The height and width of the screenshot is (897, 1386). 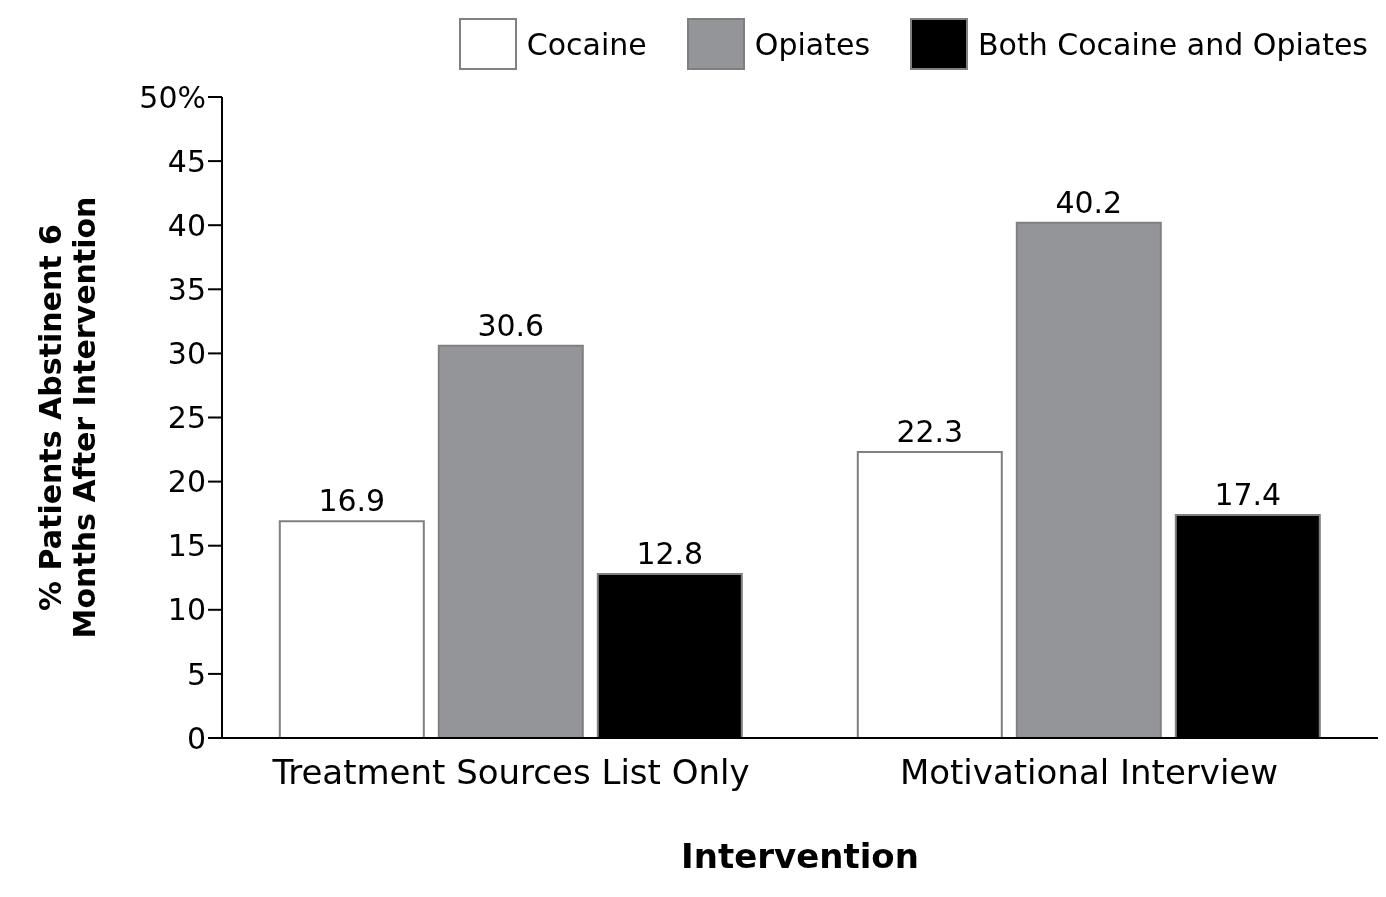 What do you see at coordinates (196, 738) in the screenshot?
I see `y-tick-label: 0` at bounding box center [196, 738].